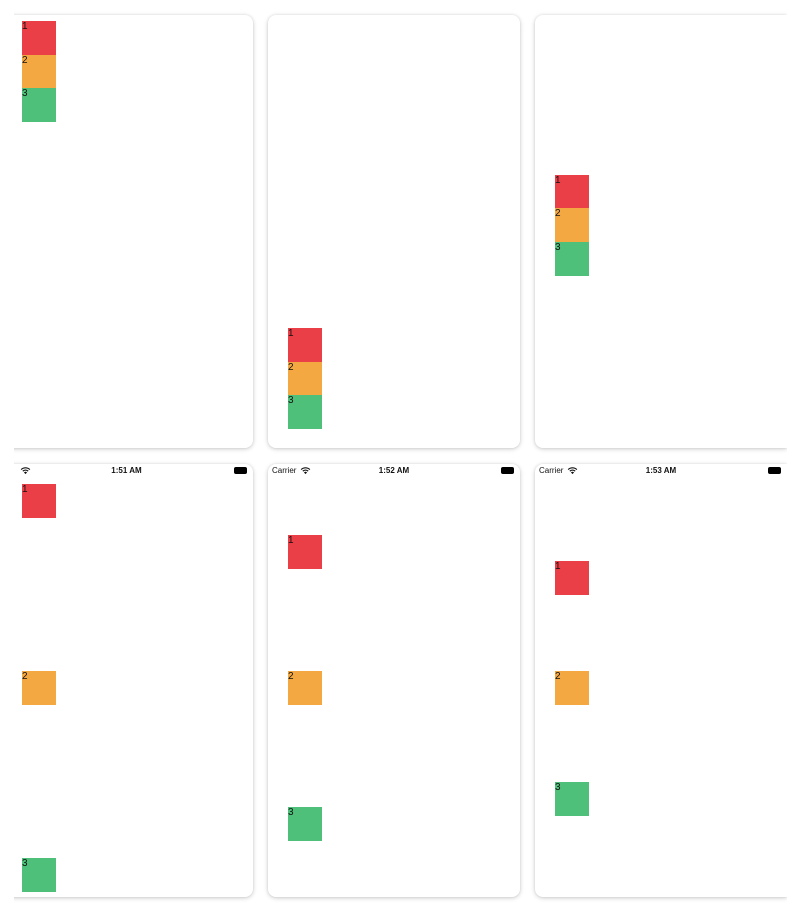 The image size is (787, 912). I want to click on clock-time: 1:52 AM, so click(394, 470).